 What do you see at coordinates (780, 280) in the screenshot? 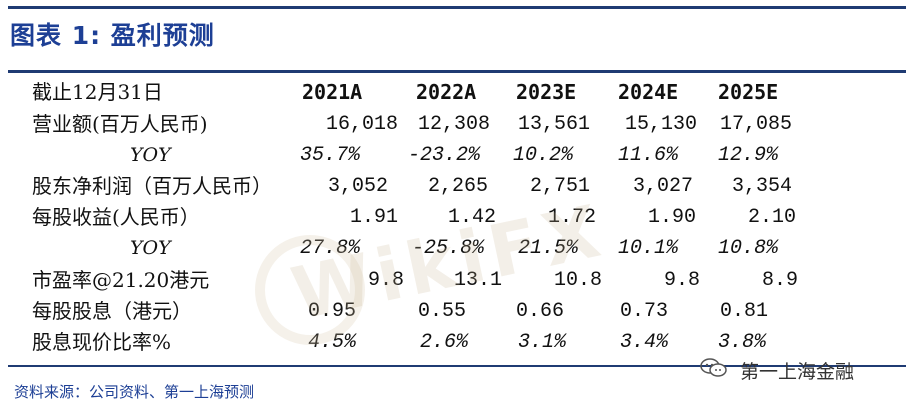
I see `table-cell: 8.9` at bounding box center [780, 280].